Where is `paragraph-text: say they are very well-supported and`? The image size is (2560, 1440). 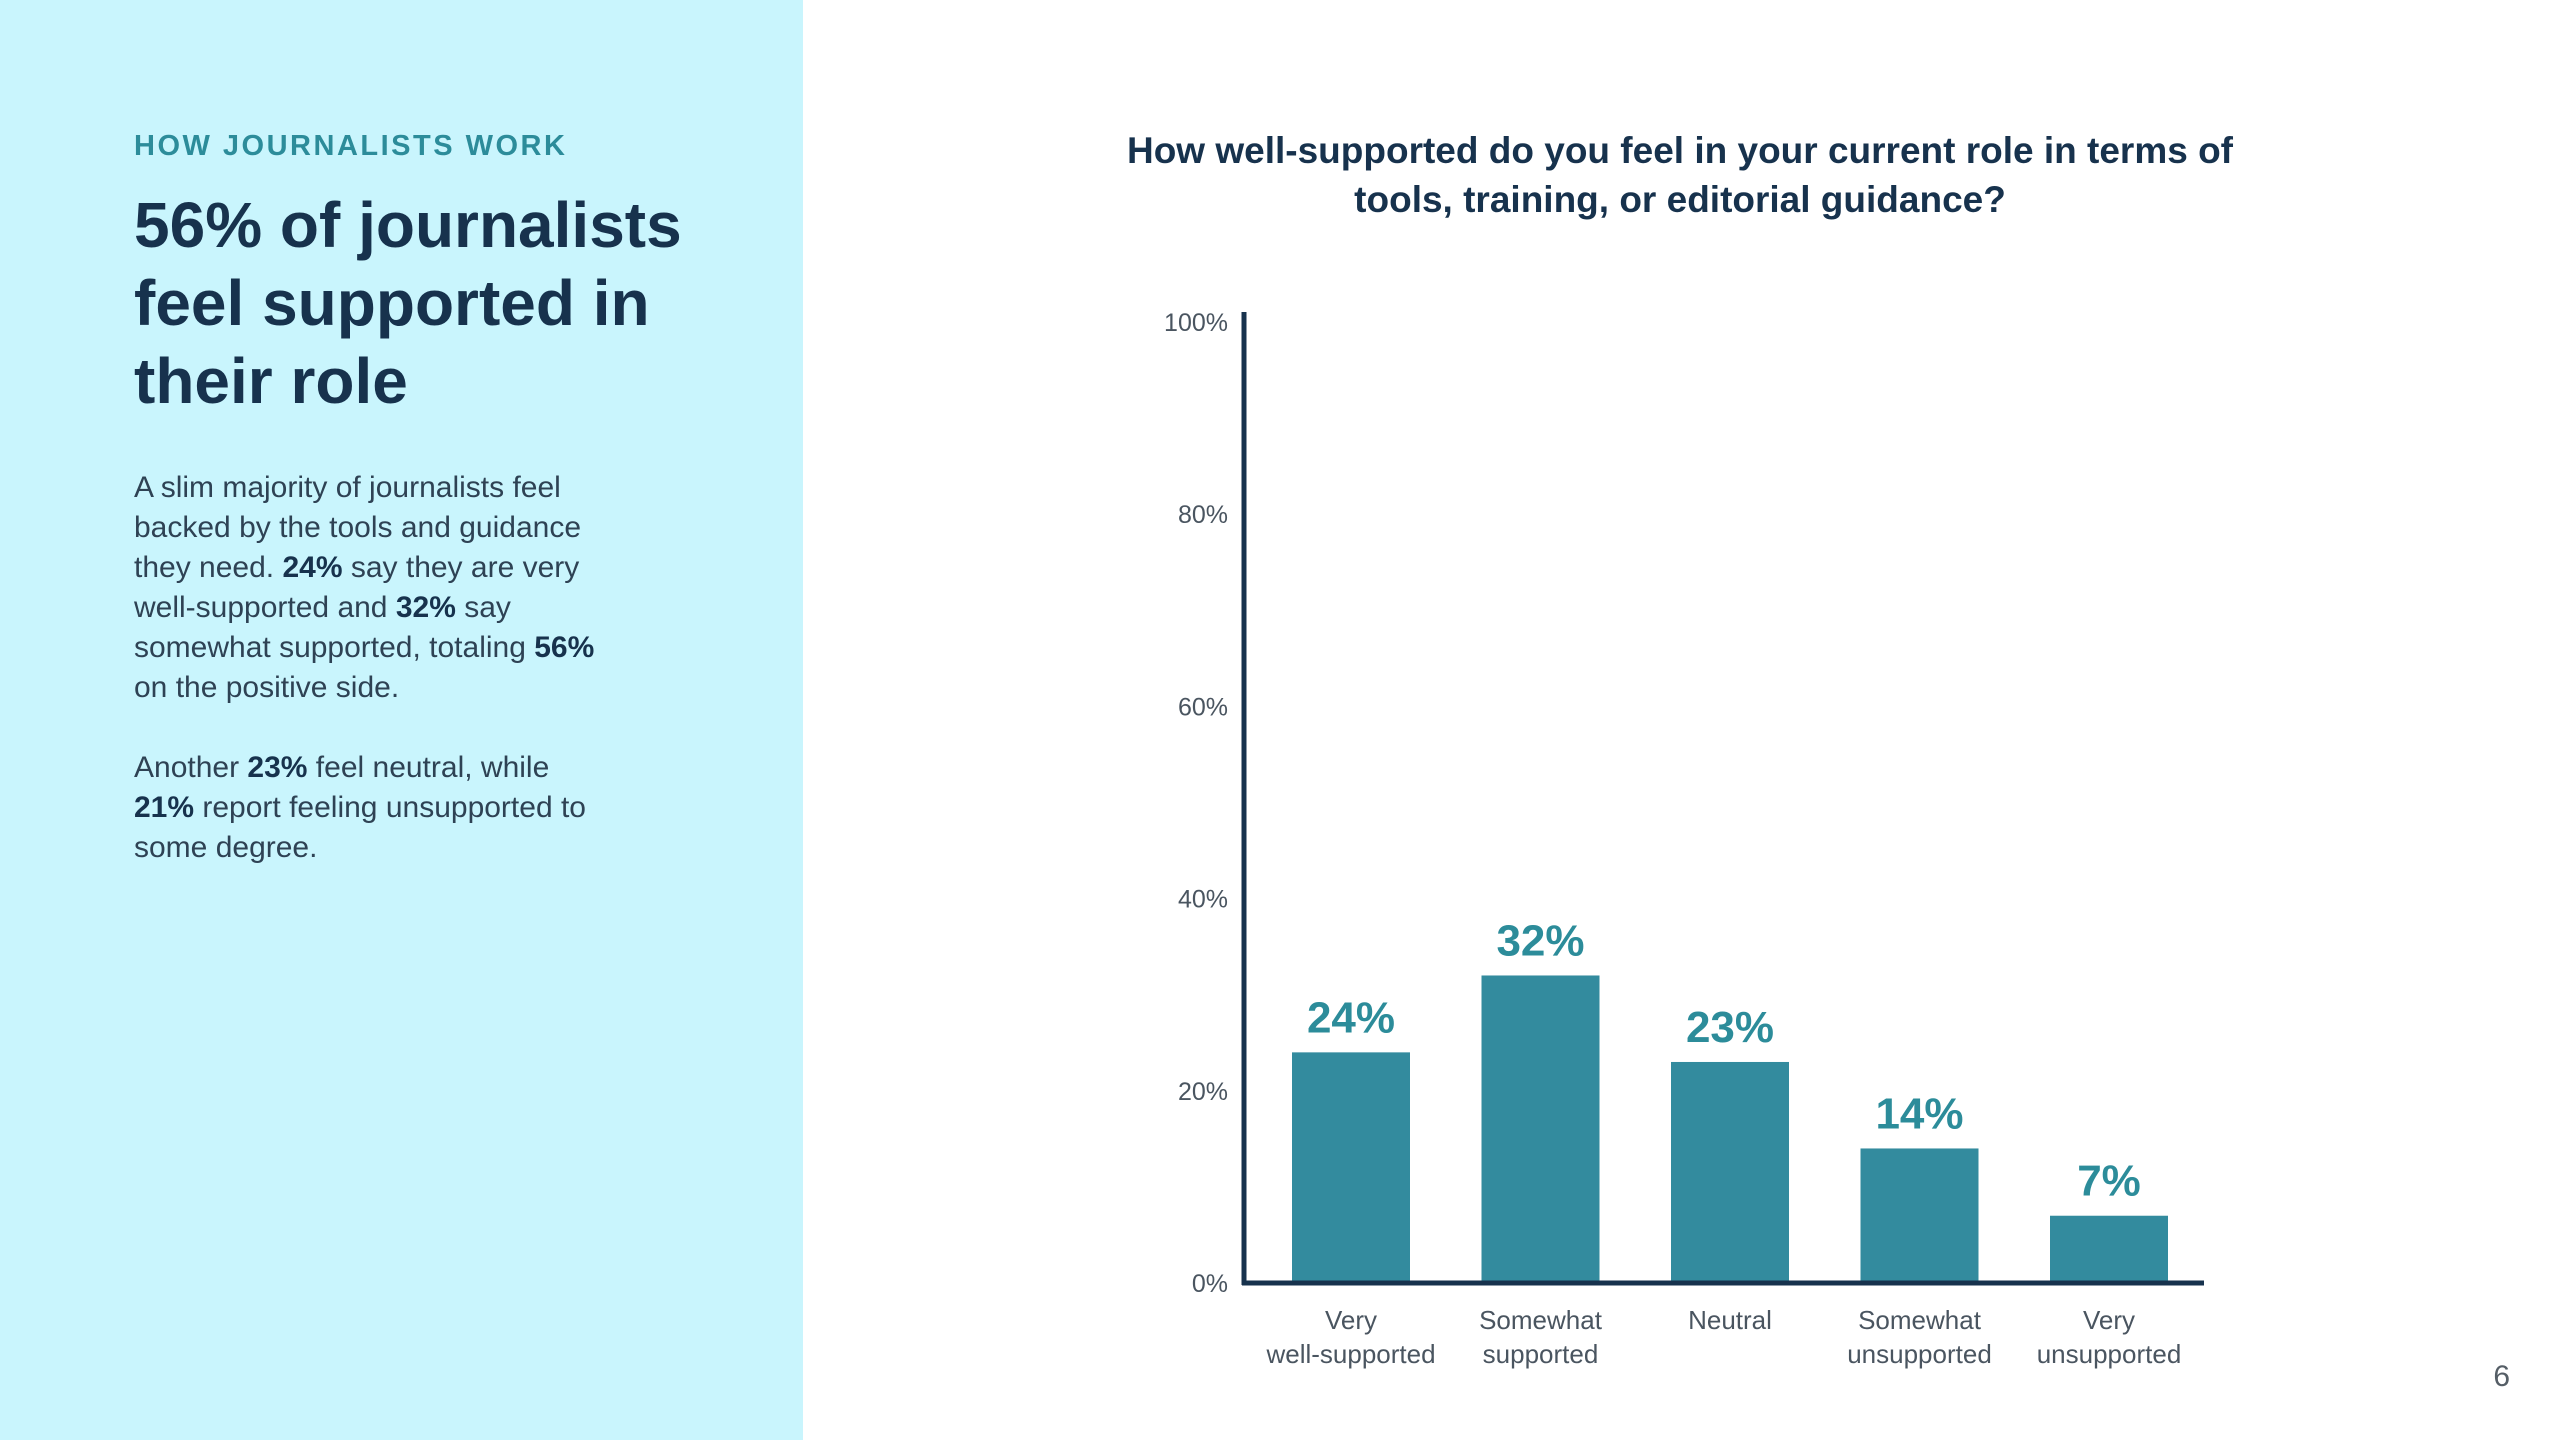 paragraph-text: say they are very well-supported and is located at coordinates (357, 587).